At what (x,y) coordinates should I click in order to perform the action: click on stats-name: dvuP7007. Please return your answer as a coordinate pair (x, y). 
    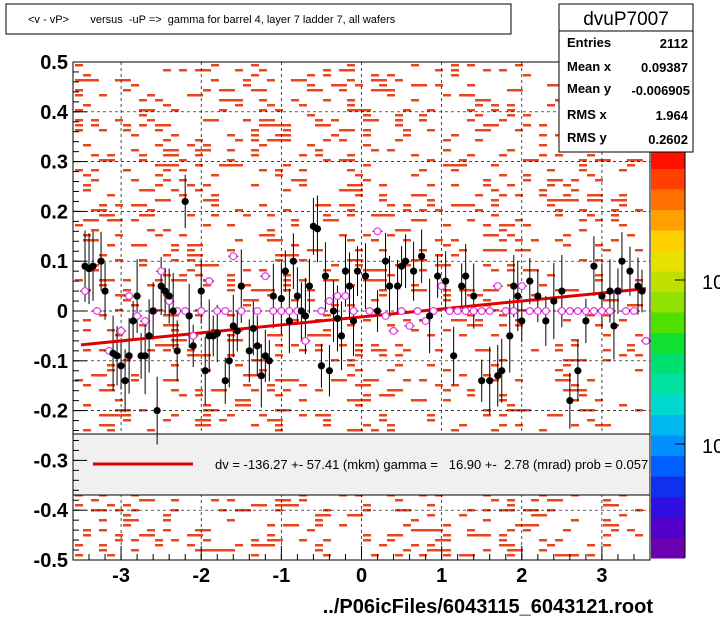
    Looking at the image, I should click on (626, 19).